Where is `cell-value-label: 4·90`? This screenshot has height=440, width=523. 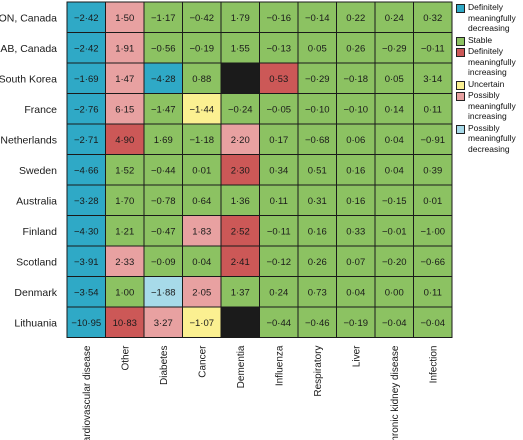
cell-value-label: 4·90 is located at coordinates (124, 140).